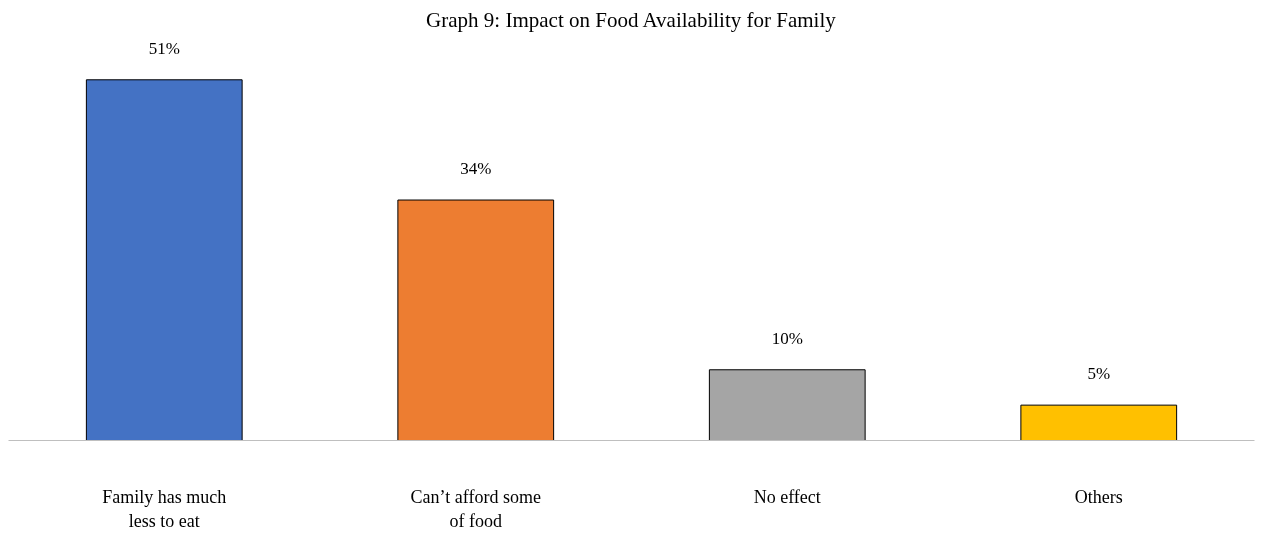 The height and width of the screenshot is (533, 1262). What do you see at coordinates (1098, 496) in the screenshot?
I see `x-tick-label: Others` at bounding box center [1098, 496].